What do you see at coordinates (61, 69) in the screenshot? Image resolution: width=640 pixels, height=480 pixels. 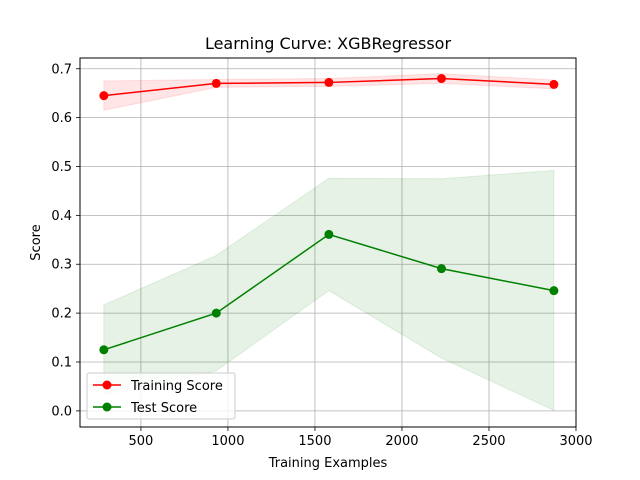 I see `y-tick-label: 0.7` at bounding box center [61, 69].